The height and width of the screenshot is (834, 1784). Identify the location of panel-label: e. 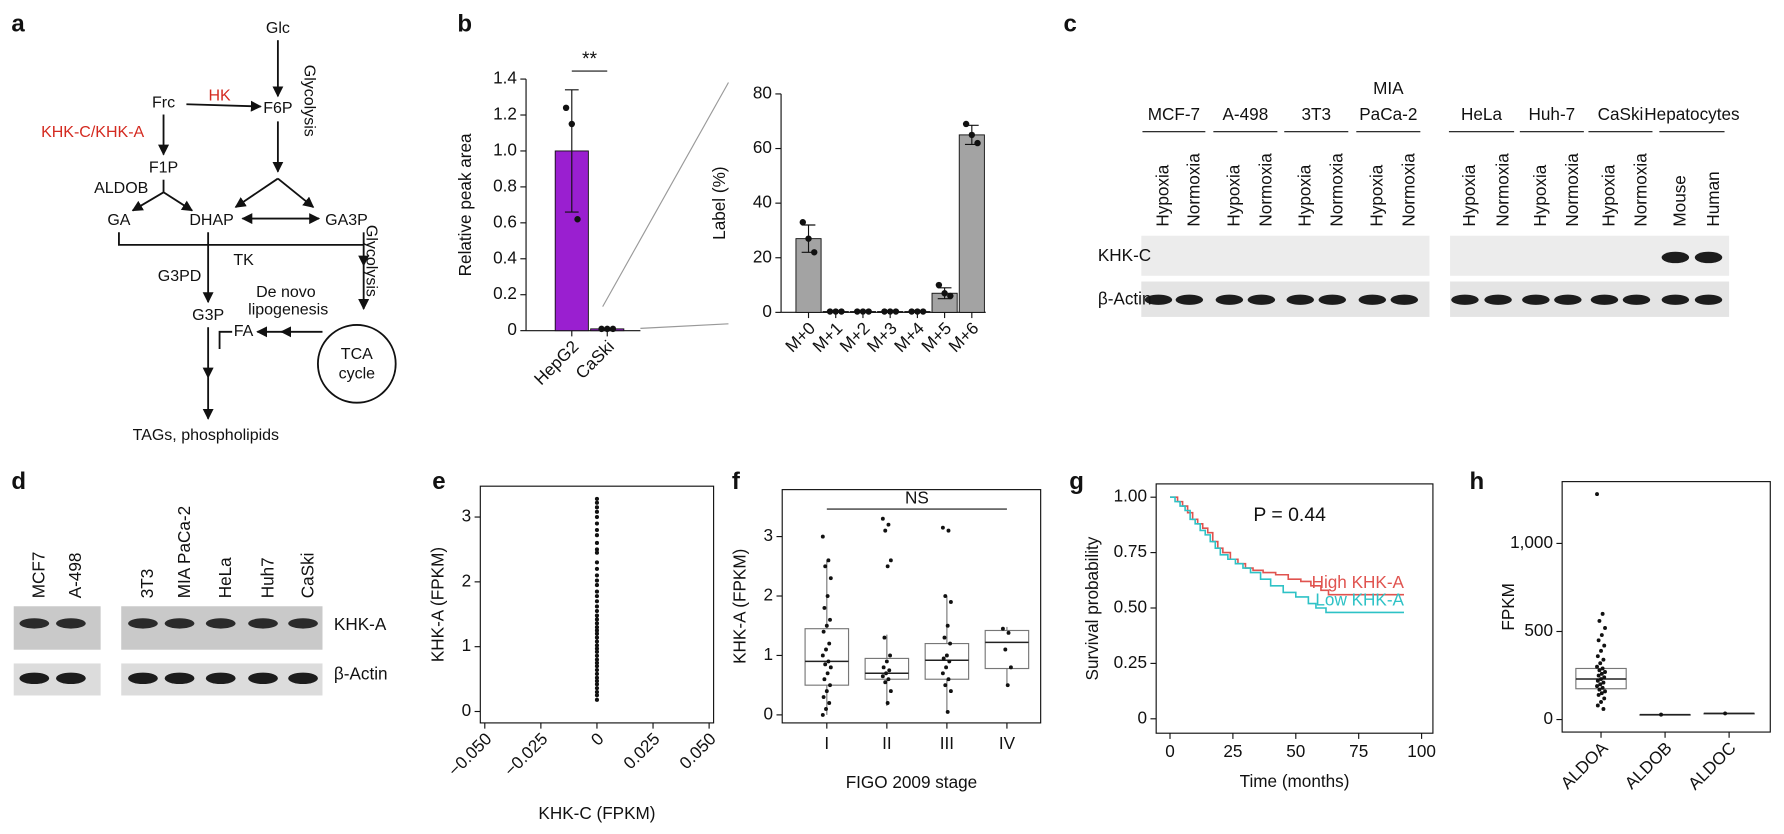
(438, 481).